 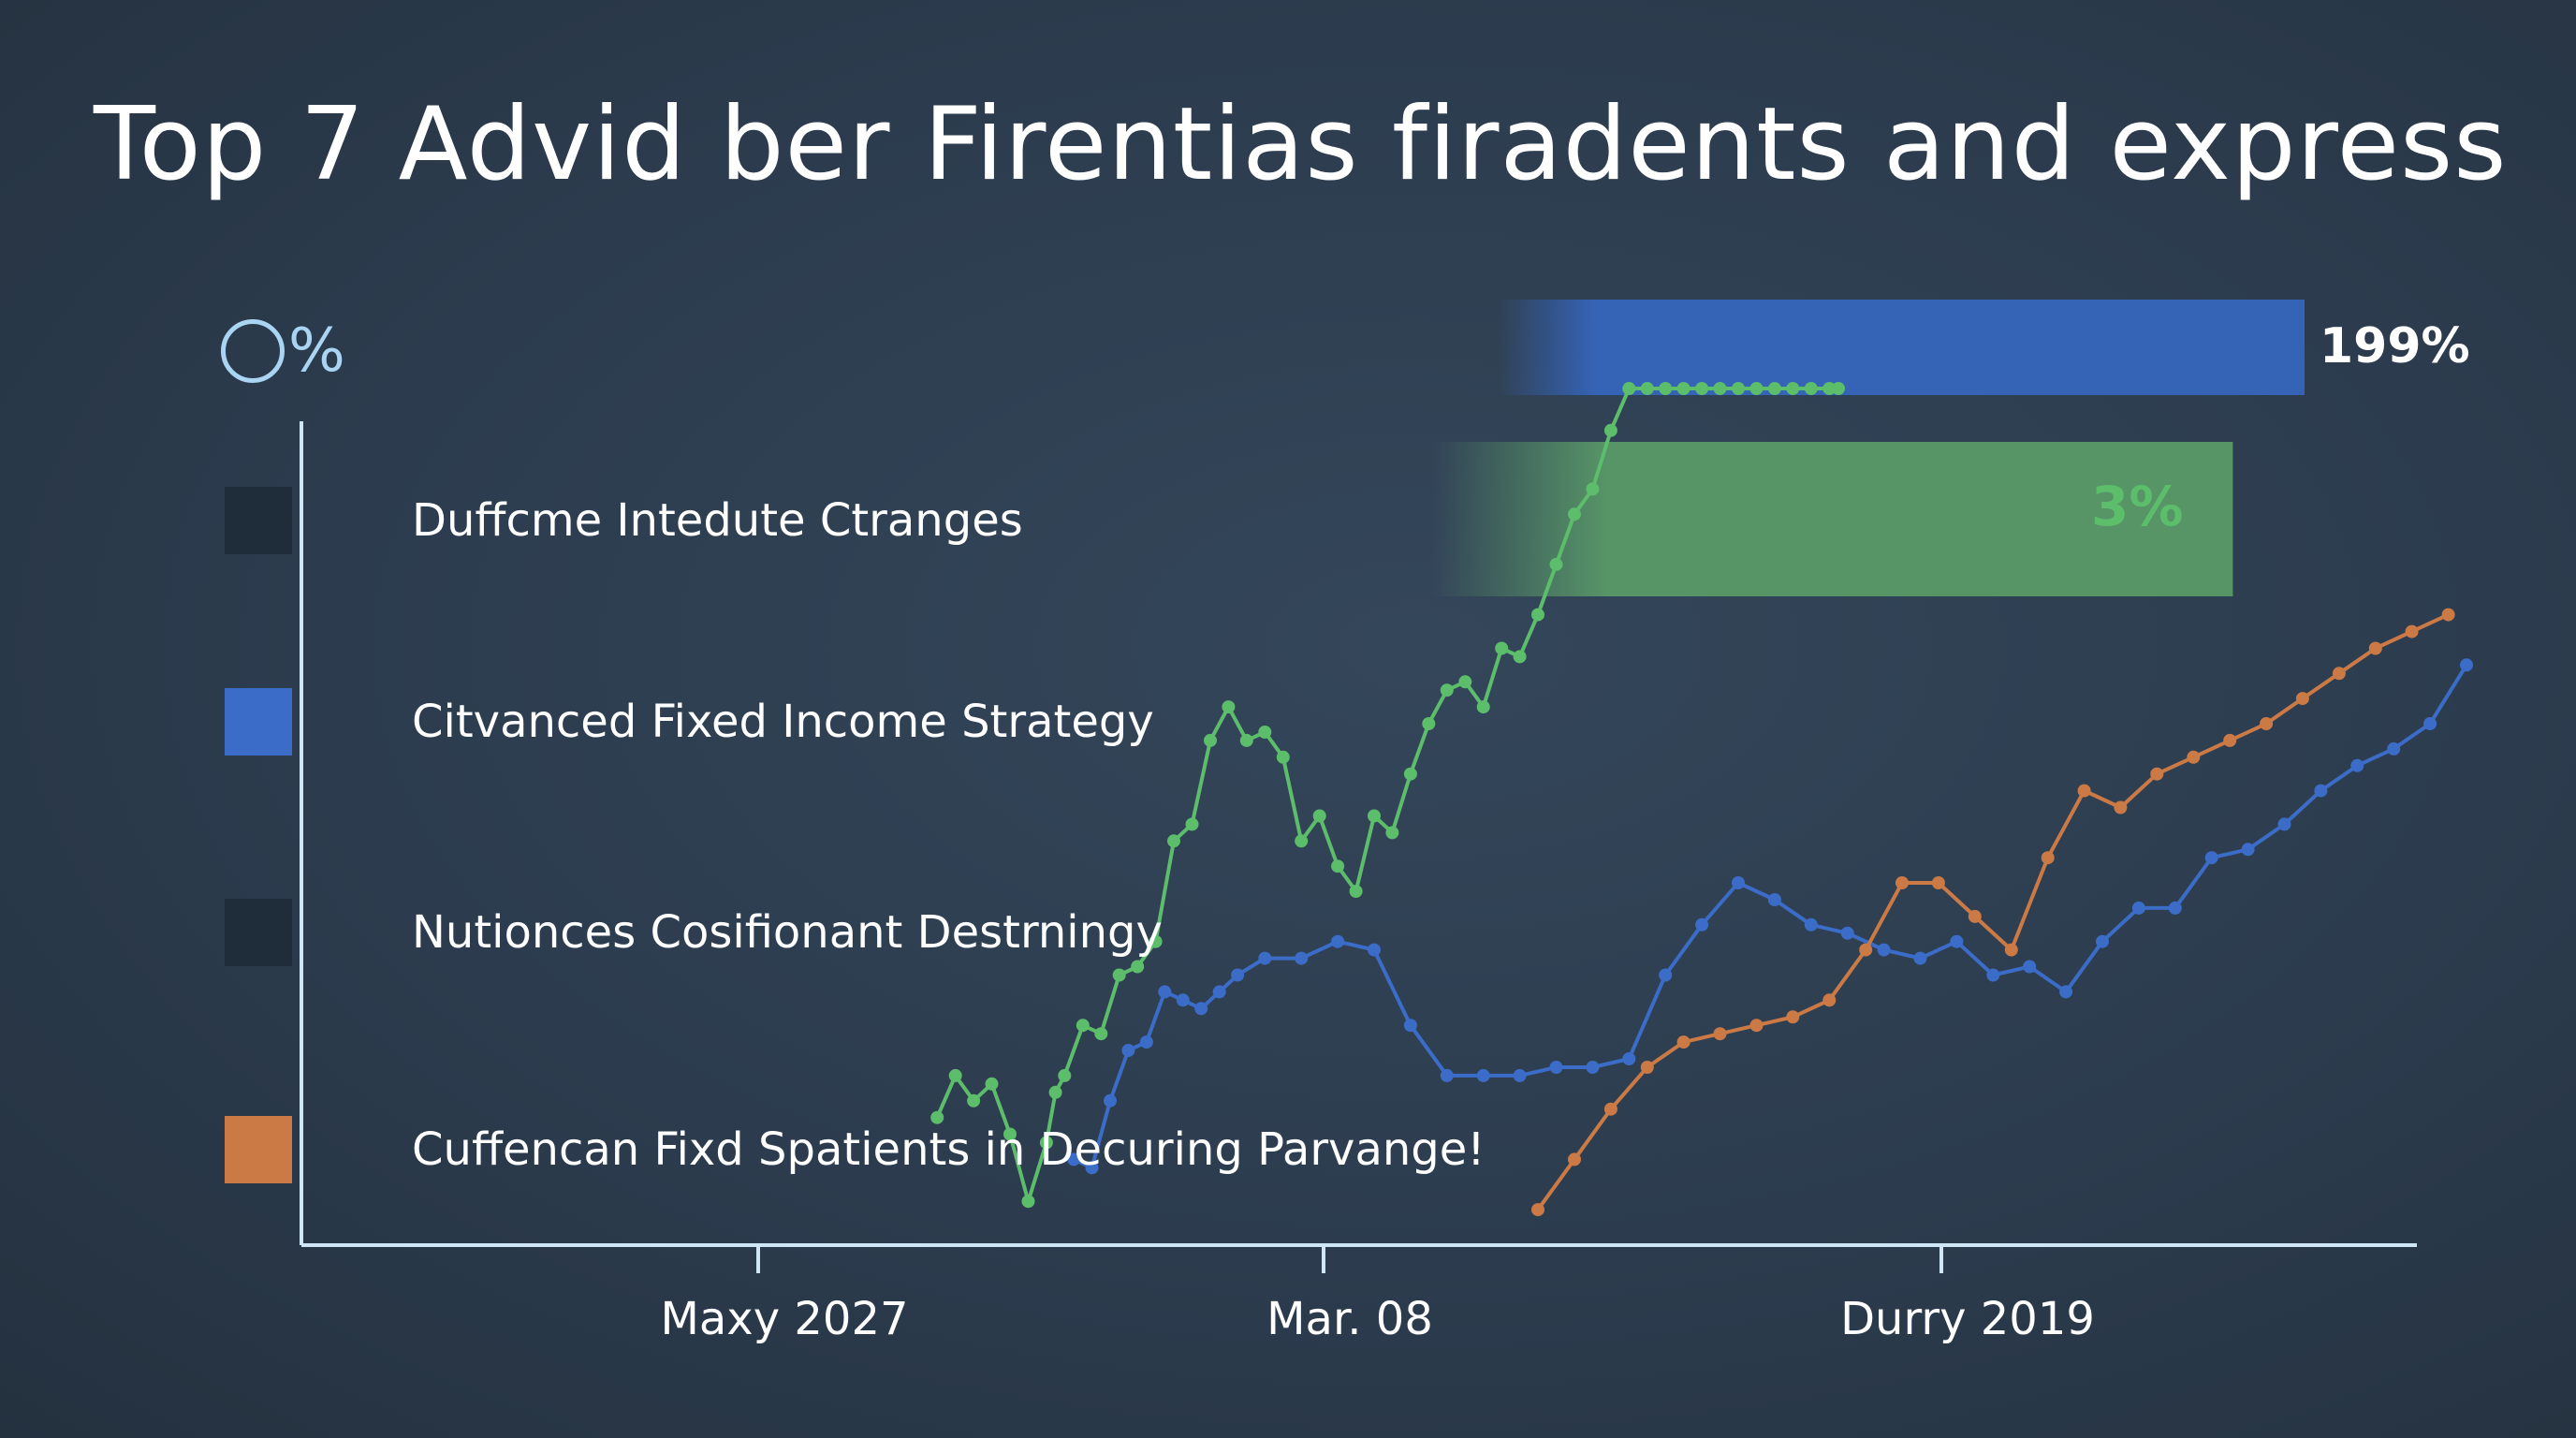 What do you see at coordinates (784, 1319) in the screenshot?
I see `x-tick-label-1: Maxy 2027` at bounding box center [784, 1319].